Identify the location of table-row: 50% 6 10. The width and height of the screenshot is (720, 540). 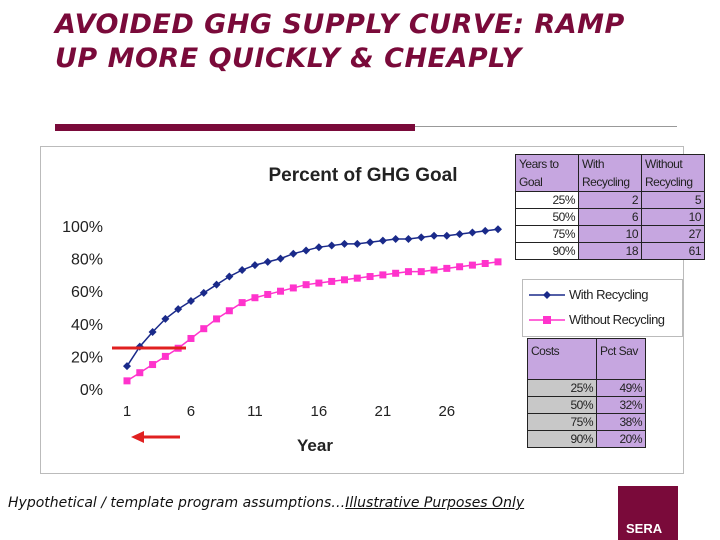
(610, 217).